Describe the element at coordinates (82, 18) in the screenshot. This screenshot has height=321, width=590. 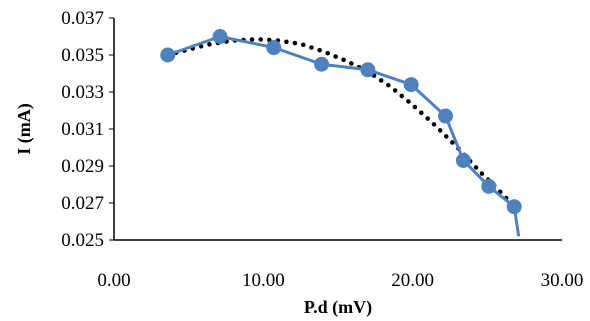
I see `y-tick-label: 0.037` at that location.